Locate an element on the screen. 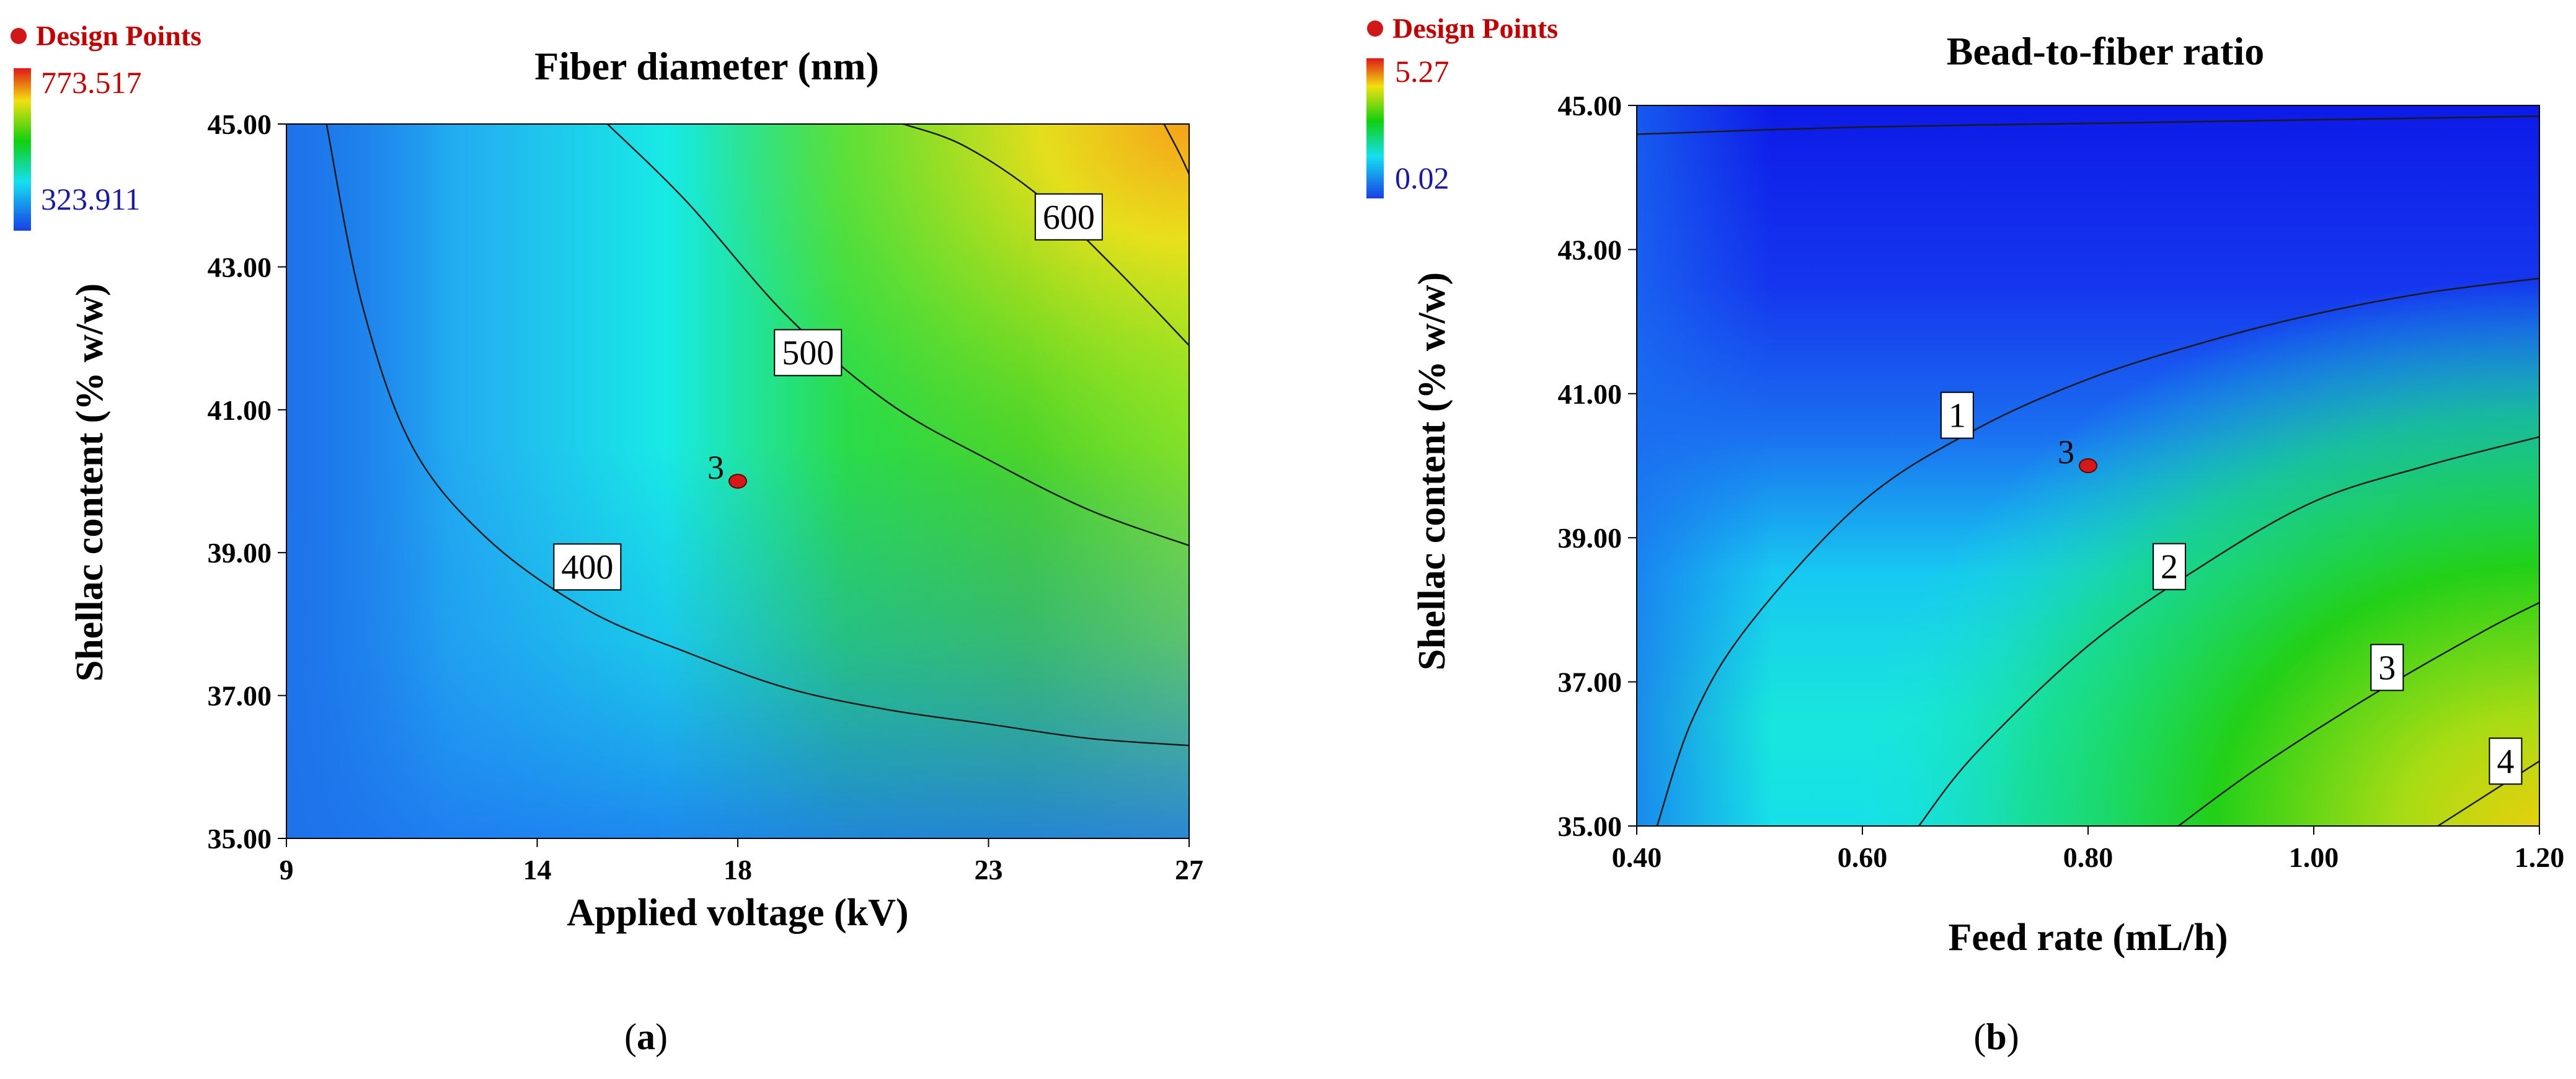 This screenshot has height=1079, width=2576. contour-label-1: 1 is located at coordinates (1958, 416).